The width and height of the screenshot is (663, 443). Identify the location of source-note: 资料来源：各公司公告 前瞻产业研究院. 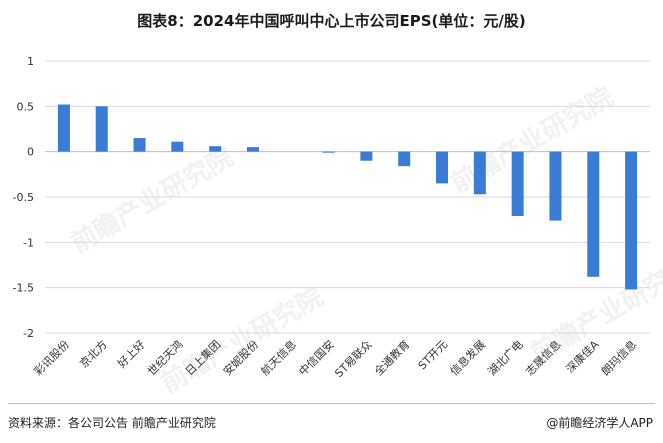
(112, 423).